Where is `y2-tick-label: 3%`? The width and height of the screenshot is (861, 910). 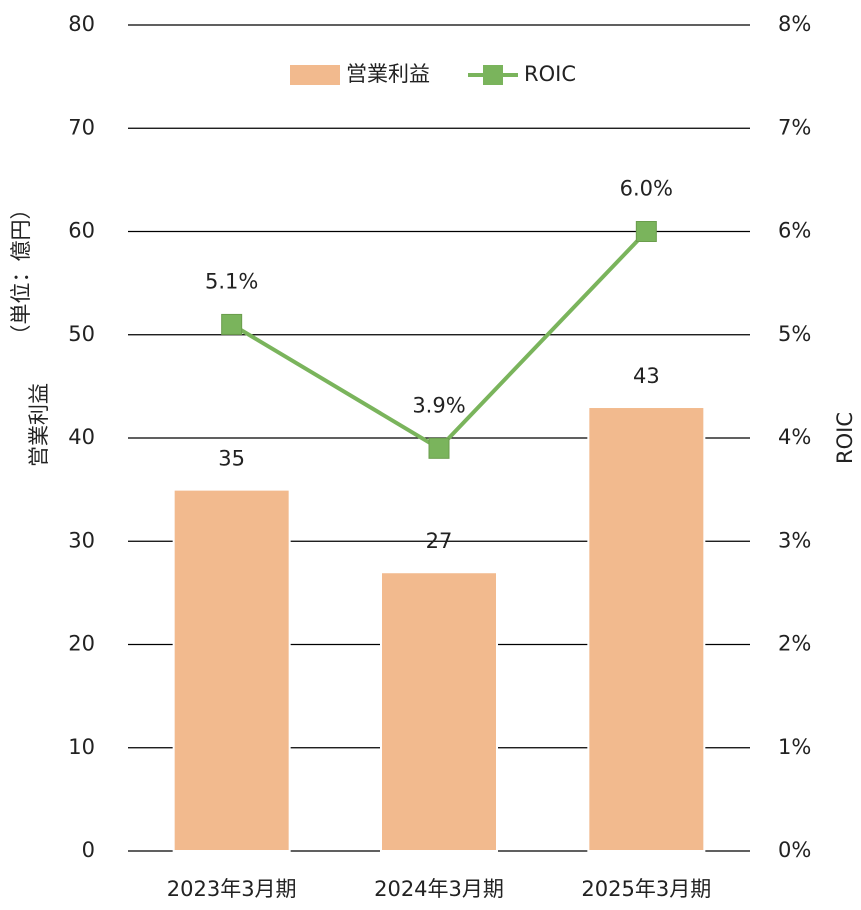
y2-tick-label: 3% is located at coordinates (794, 540).